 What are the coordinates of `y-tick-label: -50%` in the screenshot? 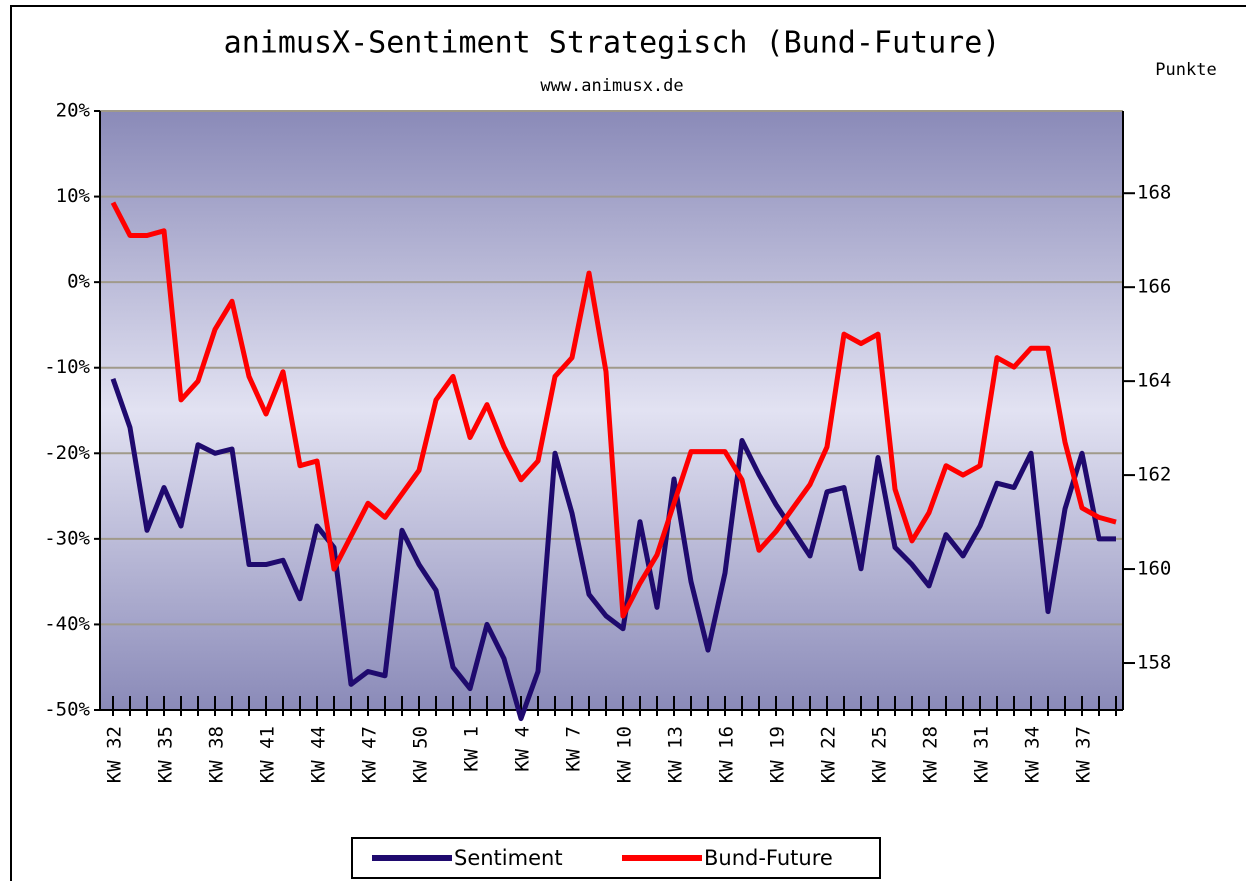 It's located at (67, 710).